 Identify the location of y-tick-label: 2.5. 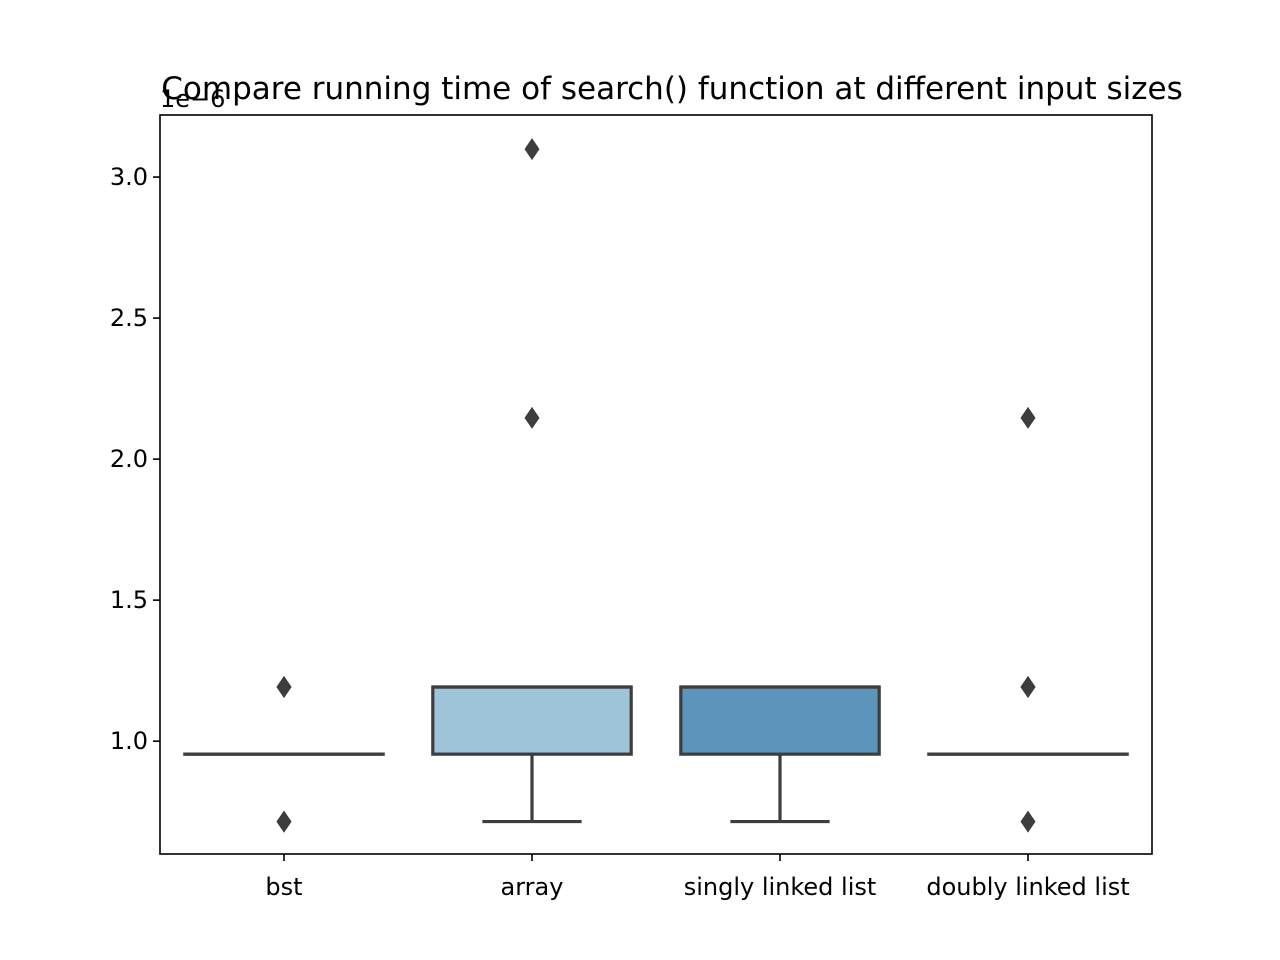
(129, 318).